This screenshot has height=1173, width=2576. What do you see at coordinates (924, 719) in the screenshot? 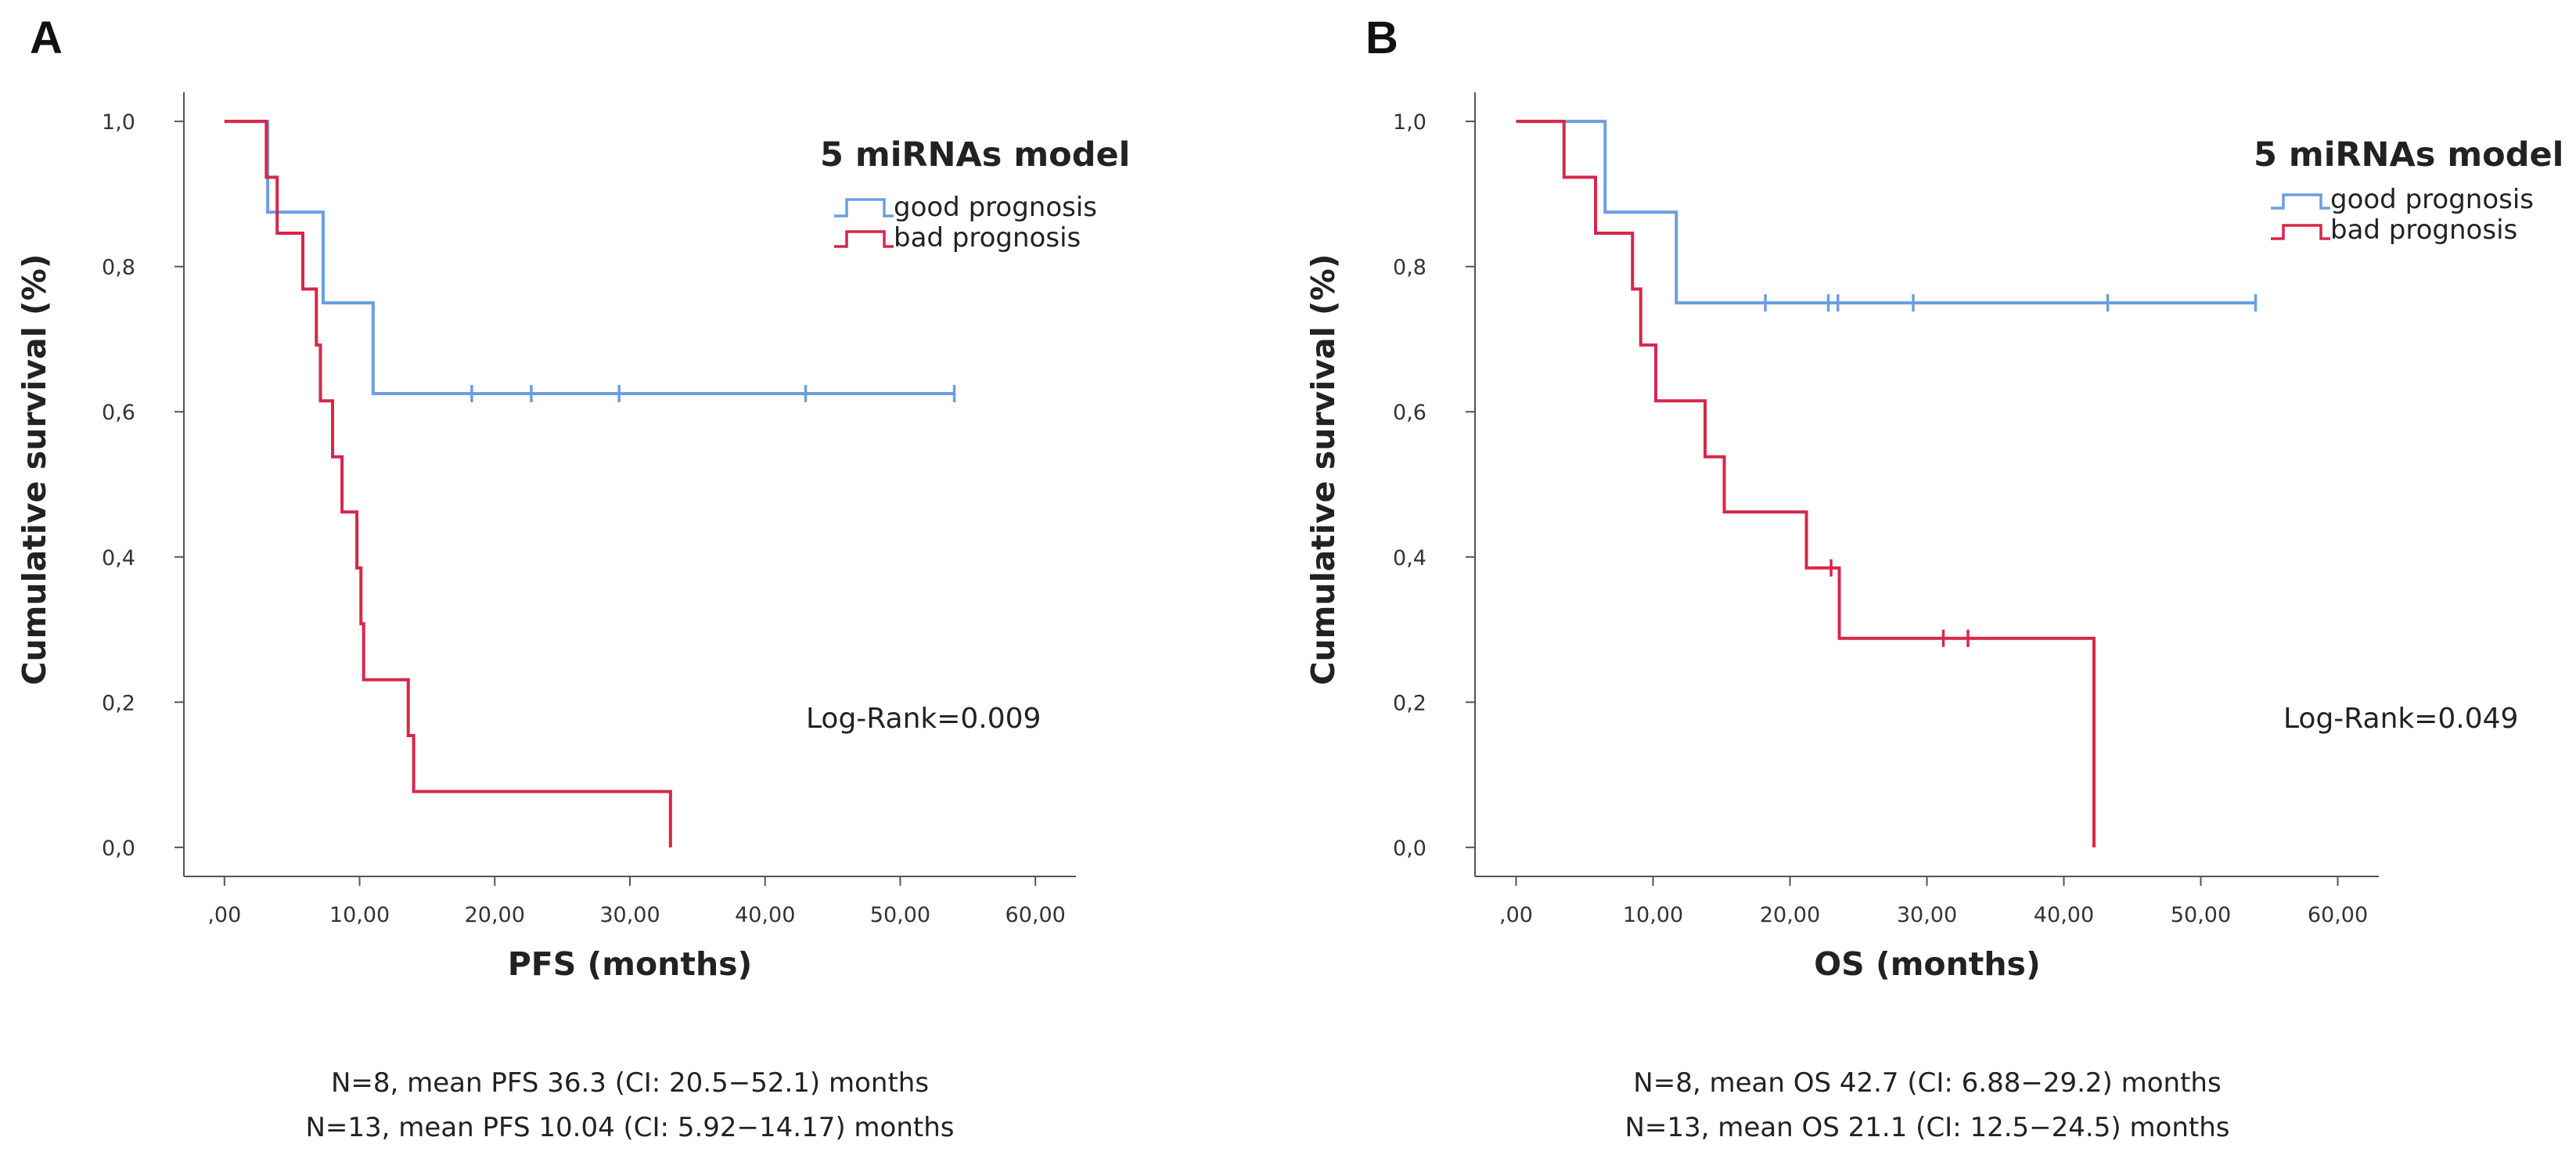
I see `log-rank-annotation: Log-Rank=0.009` at bounding box center [924, 719].